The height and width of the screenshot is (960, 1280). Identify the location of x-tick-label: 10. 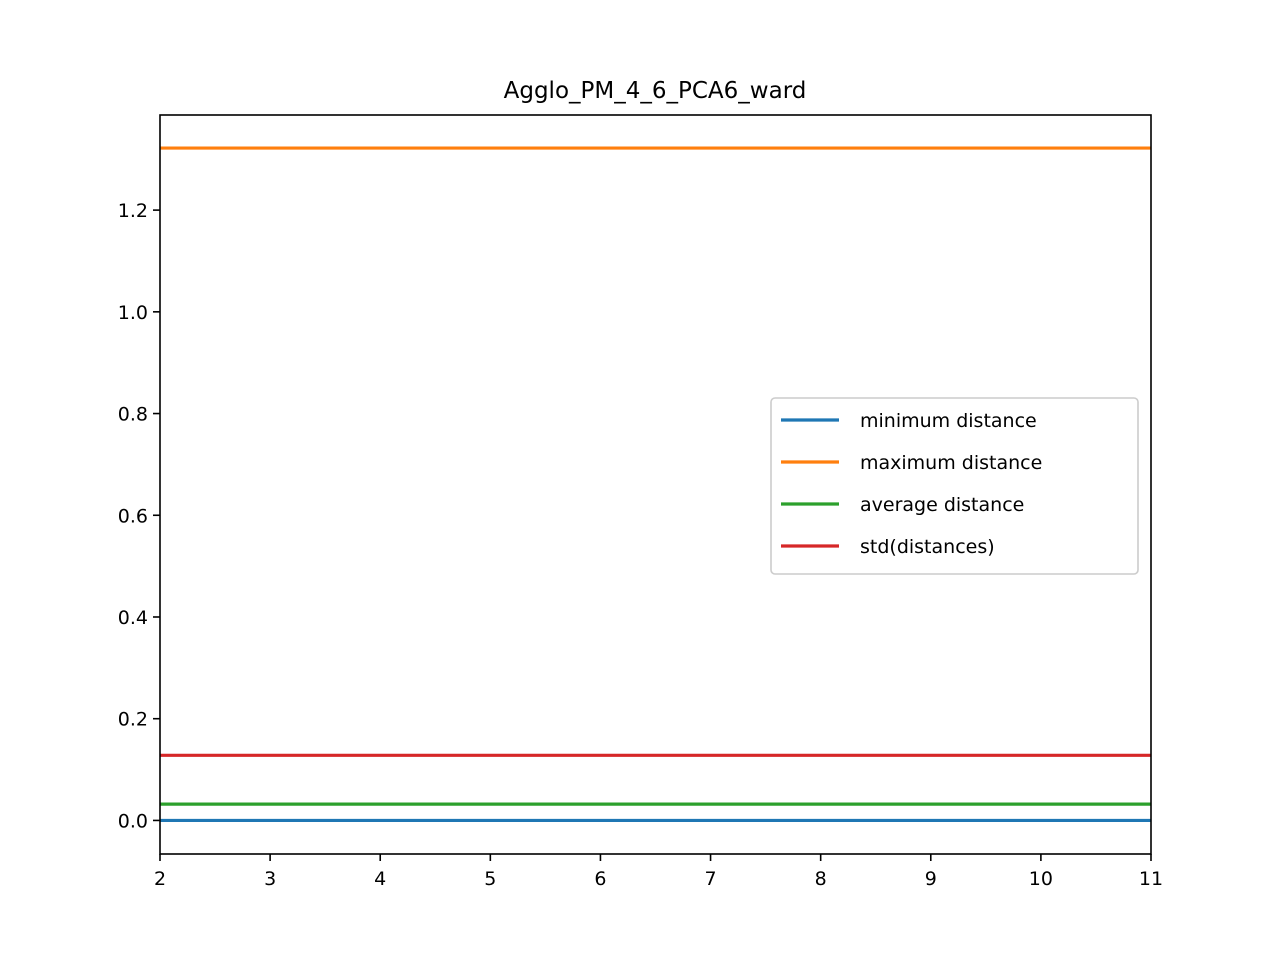
(1041, 879).